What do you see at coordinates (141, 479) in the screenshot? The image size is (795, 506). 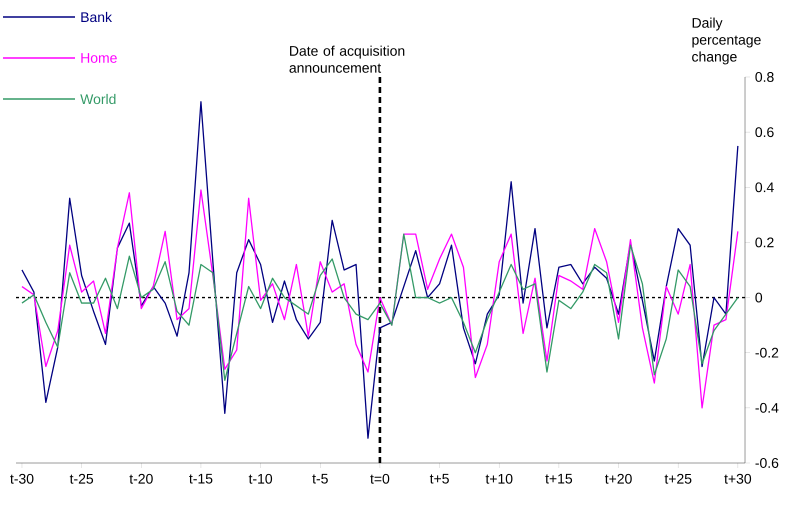 I see `x-tick-label: t-20` at bounding box center [141, 479].